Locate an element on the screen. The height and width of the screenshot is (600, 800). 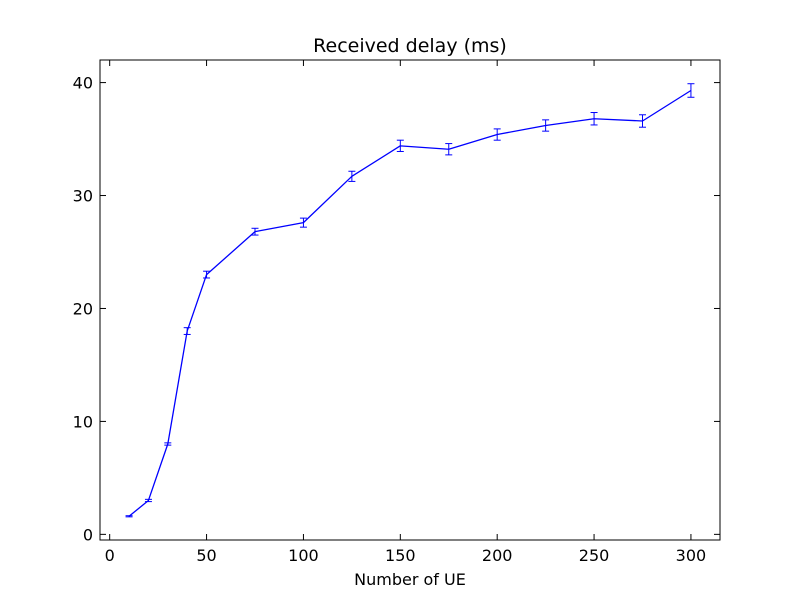
y-tick-label: 10 is located at coordinates (83, 421).